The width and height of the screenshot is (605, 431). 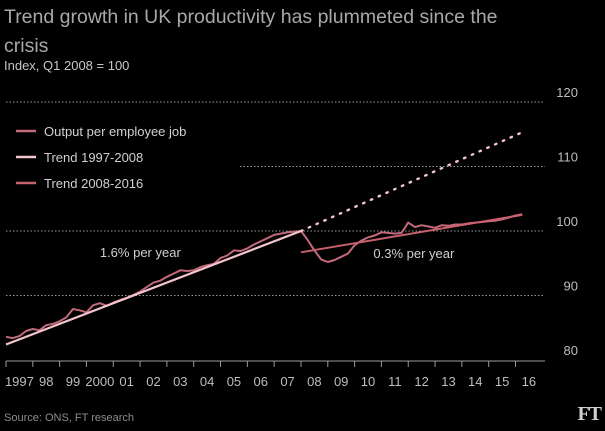 I want to click on annotation-layer: 1.6% per year 0.3% per year, so click(x=277, y=253).